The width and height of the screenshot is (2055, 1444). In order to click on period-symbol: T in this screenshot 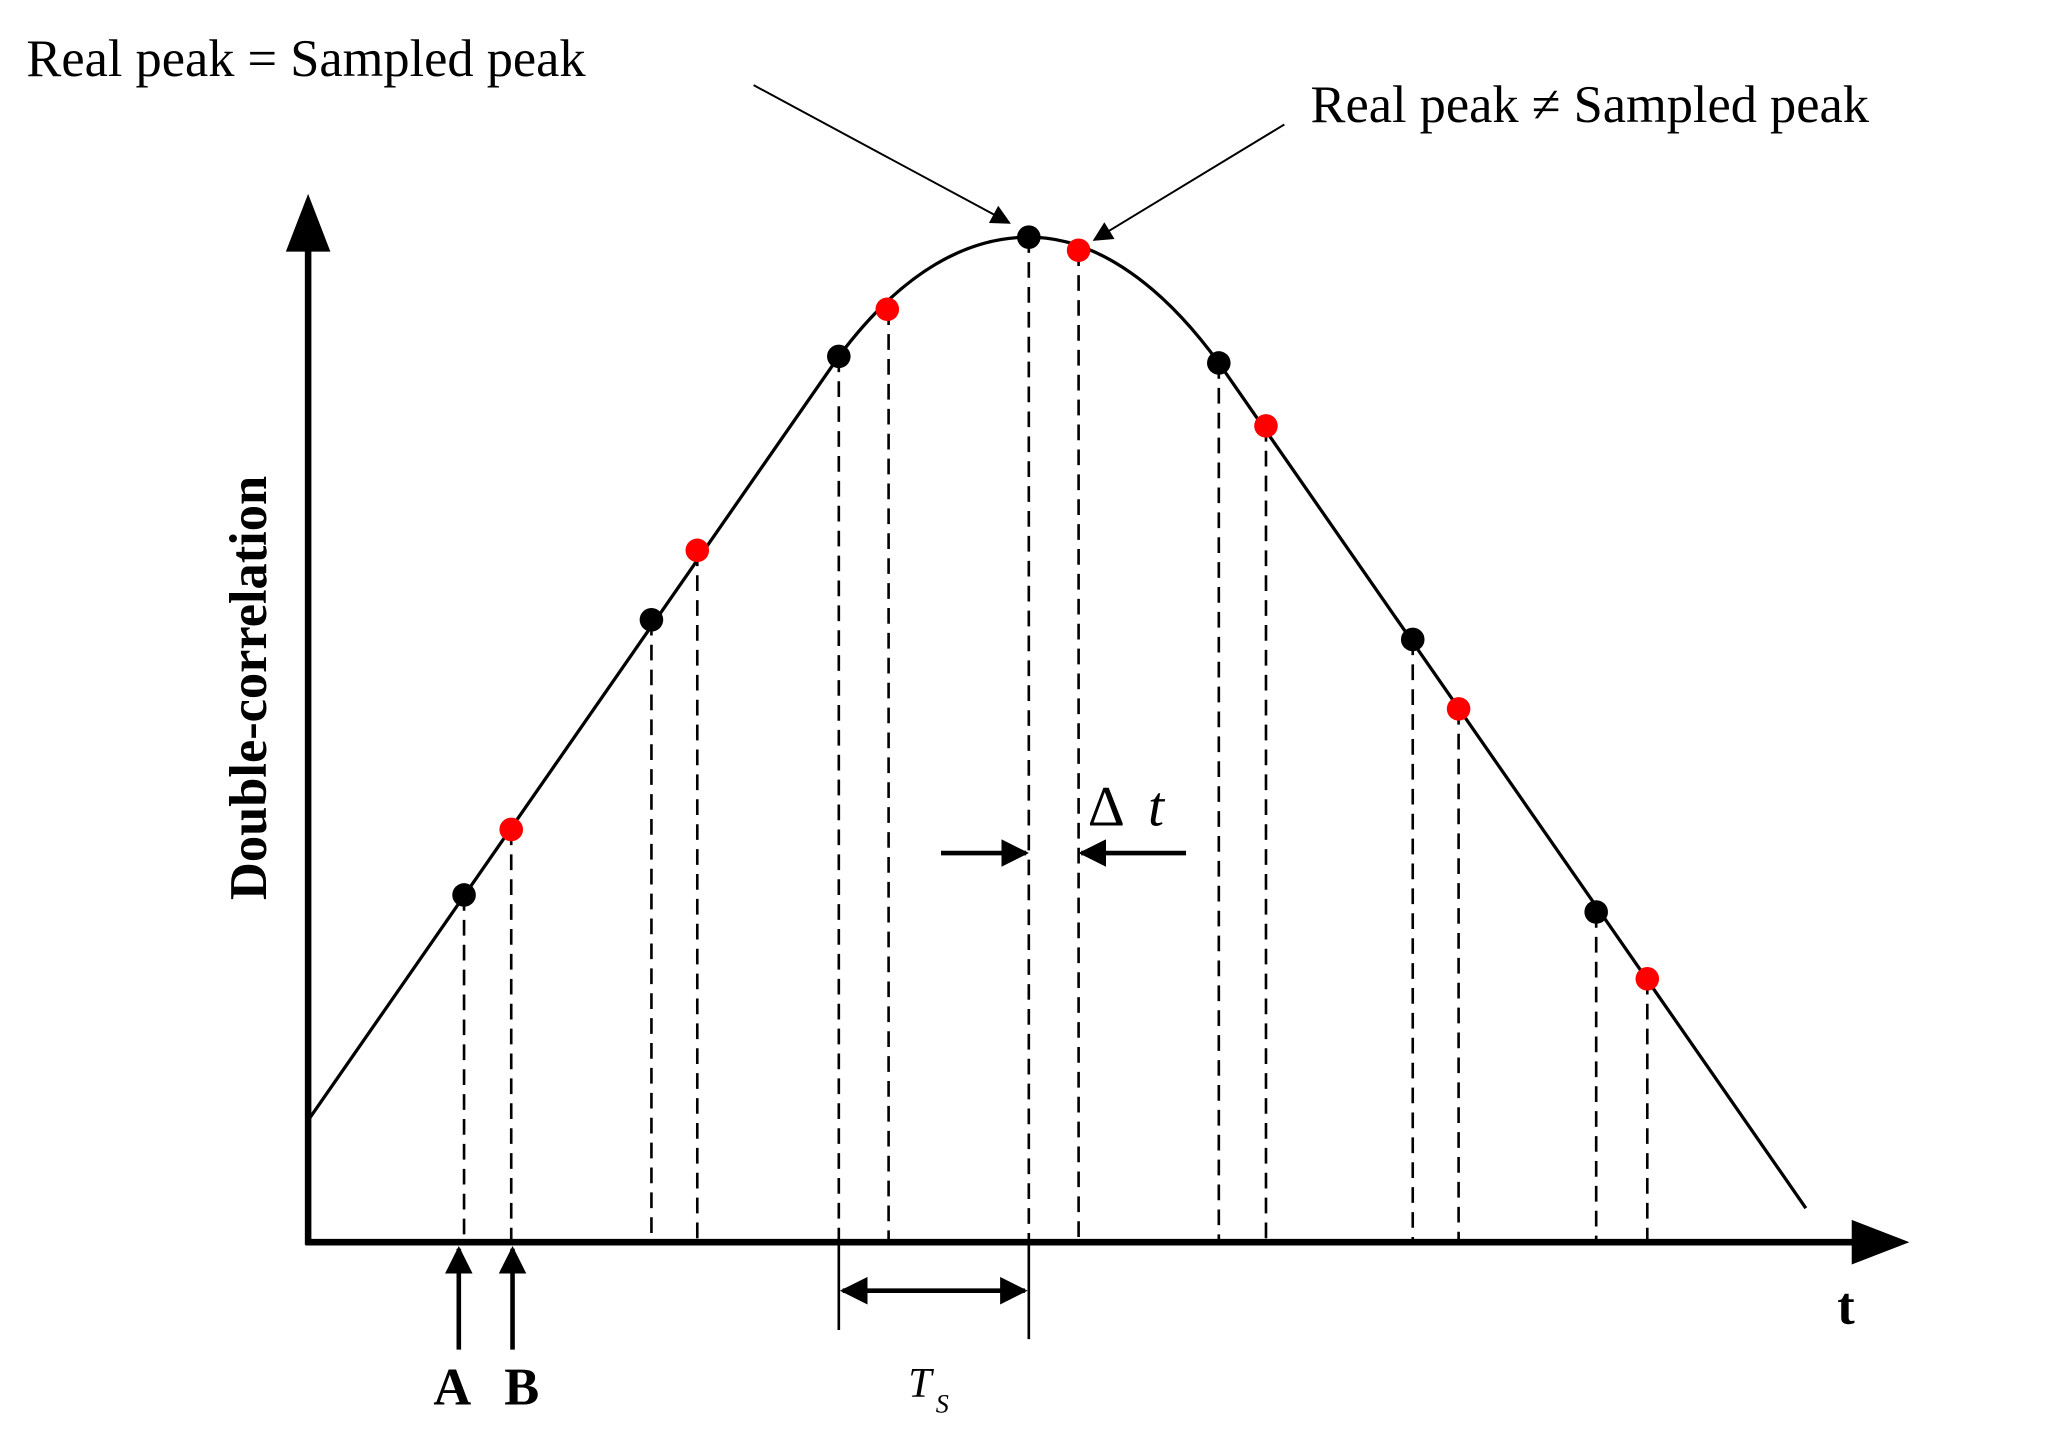, I will do `click(921, 1384)`.